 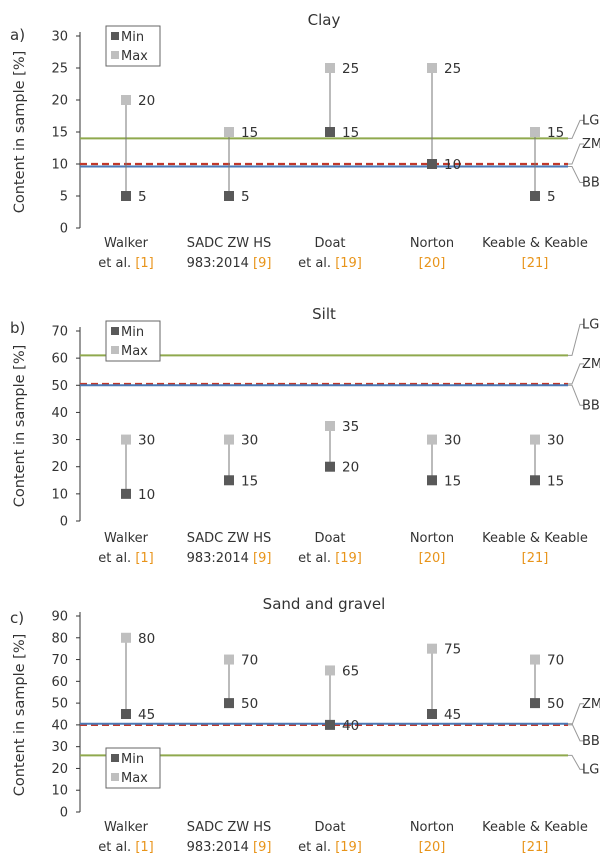 I want to click on y-tick-label: 80, so click(x=59, y=638).